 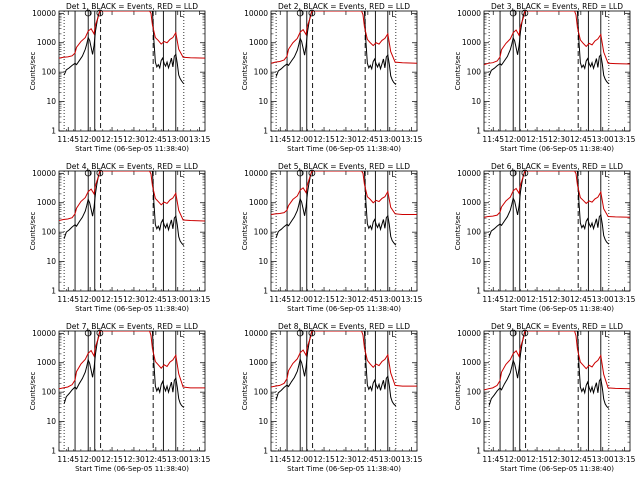 I want to click on panel-title: Det 2, BLACK = Events, RED = LLD, so click(x=344, y=6).